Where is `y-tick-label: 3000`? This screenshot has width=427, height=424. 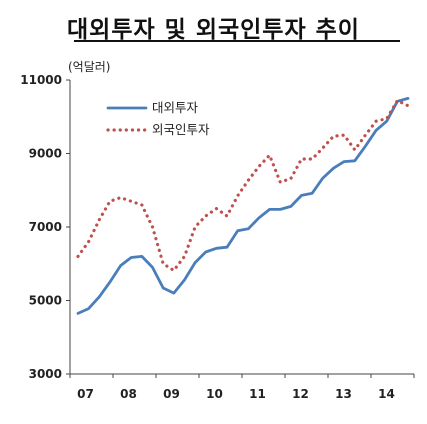 y-tick-label: 3000 is located at coordinates (45, 374).